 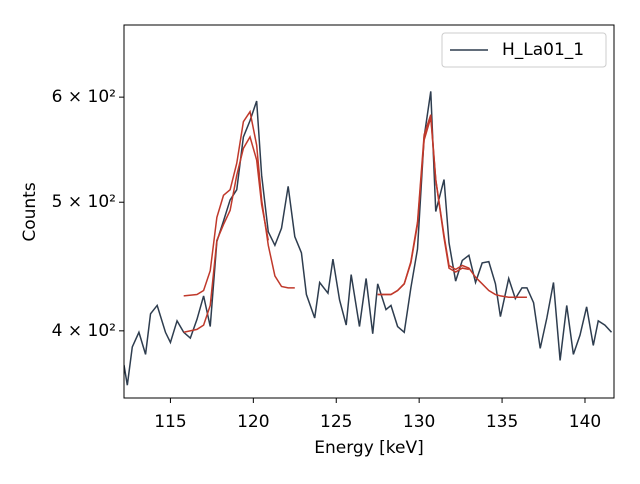 What do you see at coordinates (585, 422) in the screenshot?
I see `x-tick-label: 140` at bounding box center [585, 422].